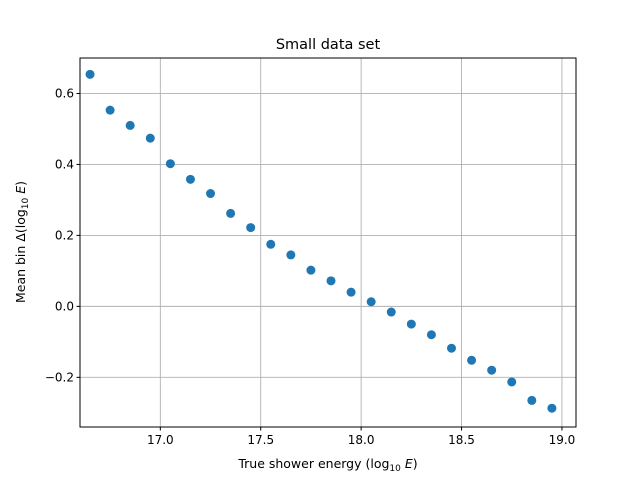 Image resolution: width=640 pixels, height=480 pixels. What do you see at coordinates (64, 93) in the screenshot?
I see `y-tick-label: 0.6` at bounding box center [64, 93].